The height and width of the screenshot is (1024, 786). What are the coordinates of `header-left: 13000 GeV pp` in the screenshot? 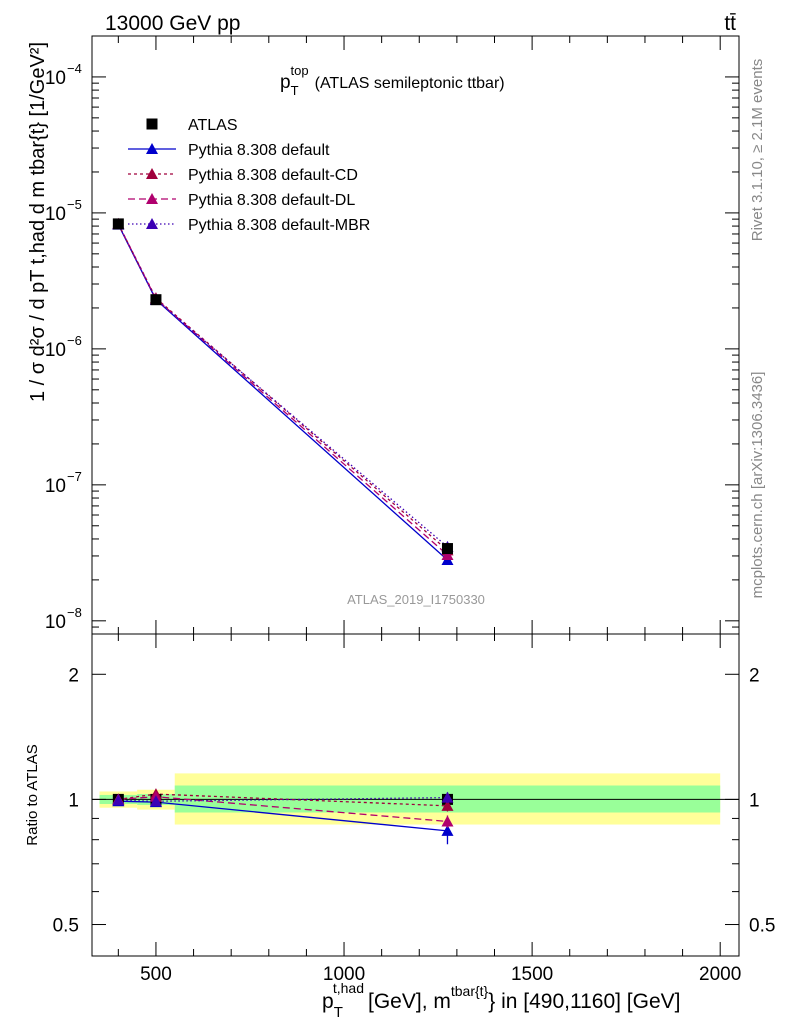 It's located at (172, 23).